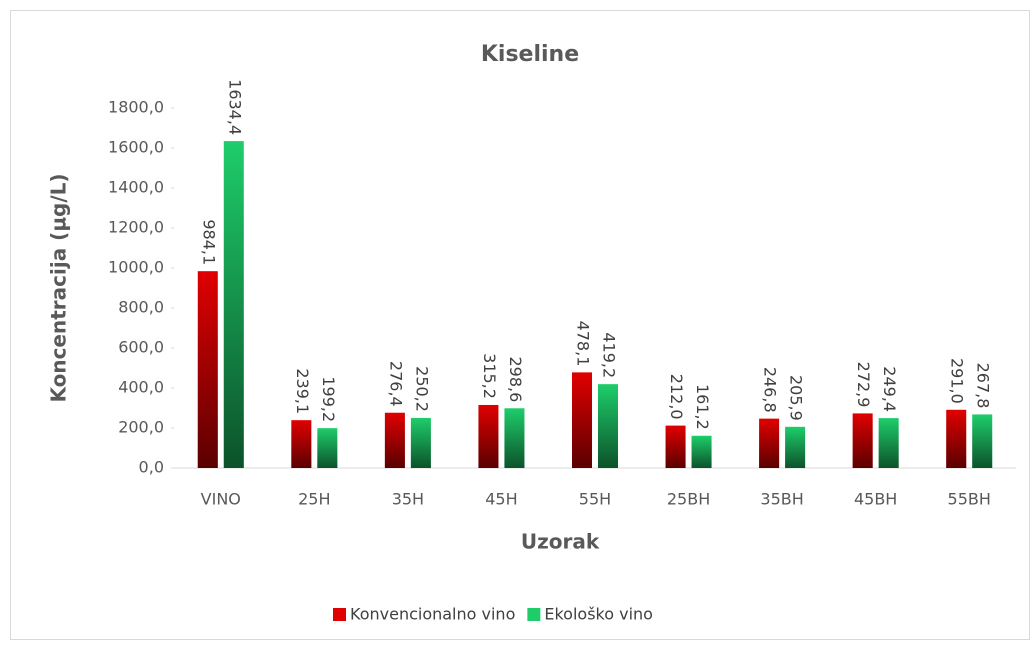 This screenshot has height=646, width=1036. What do you see at coordinates (302, 391) in the screenshot?
I see `value-label: 239,1` at bounding box center [302, 391].